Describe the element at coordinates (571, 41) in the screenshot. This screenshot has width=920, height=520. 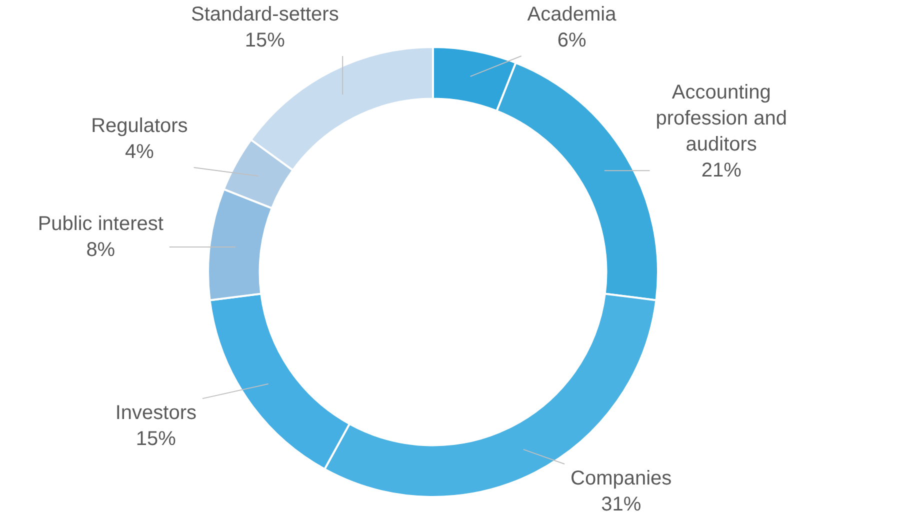
I see `data-label: 6%` at that location.